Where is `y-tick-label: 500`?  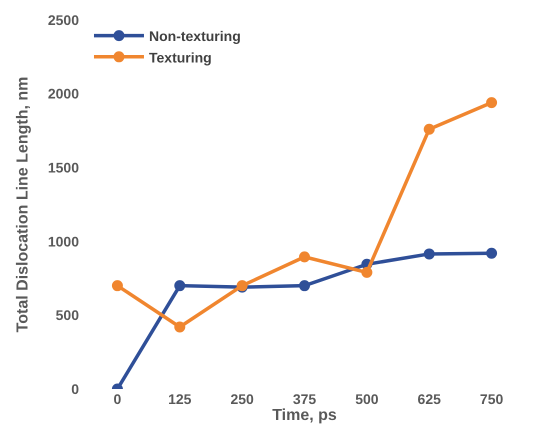 y-tick-label: 500 is located at coordinates (68, 315).